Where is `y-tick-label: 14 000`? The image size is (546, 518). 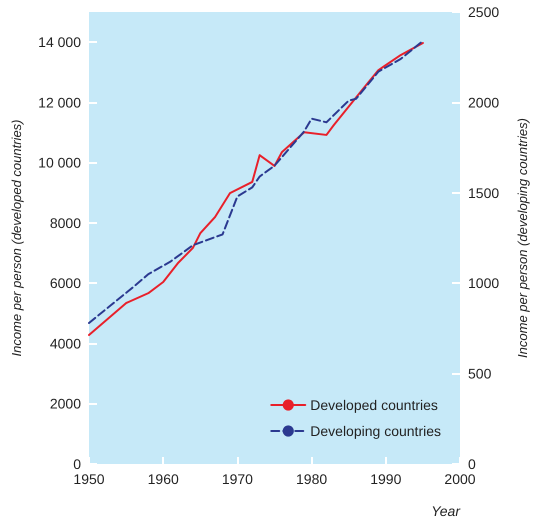 y-tick-label: 14 000 is located at coordinates (60, 42).